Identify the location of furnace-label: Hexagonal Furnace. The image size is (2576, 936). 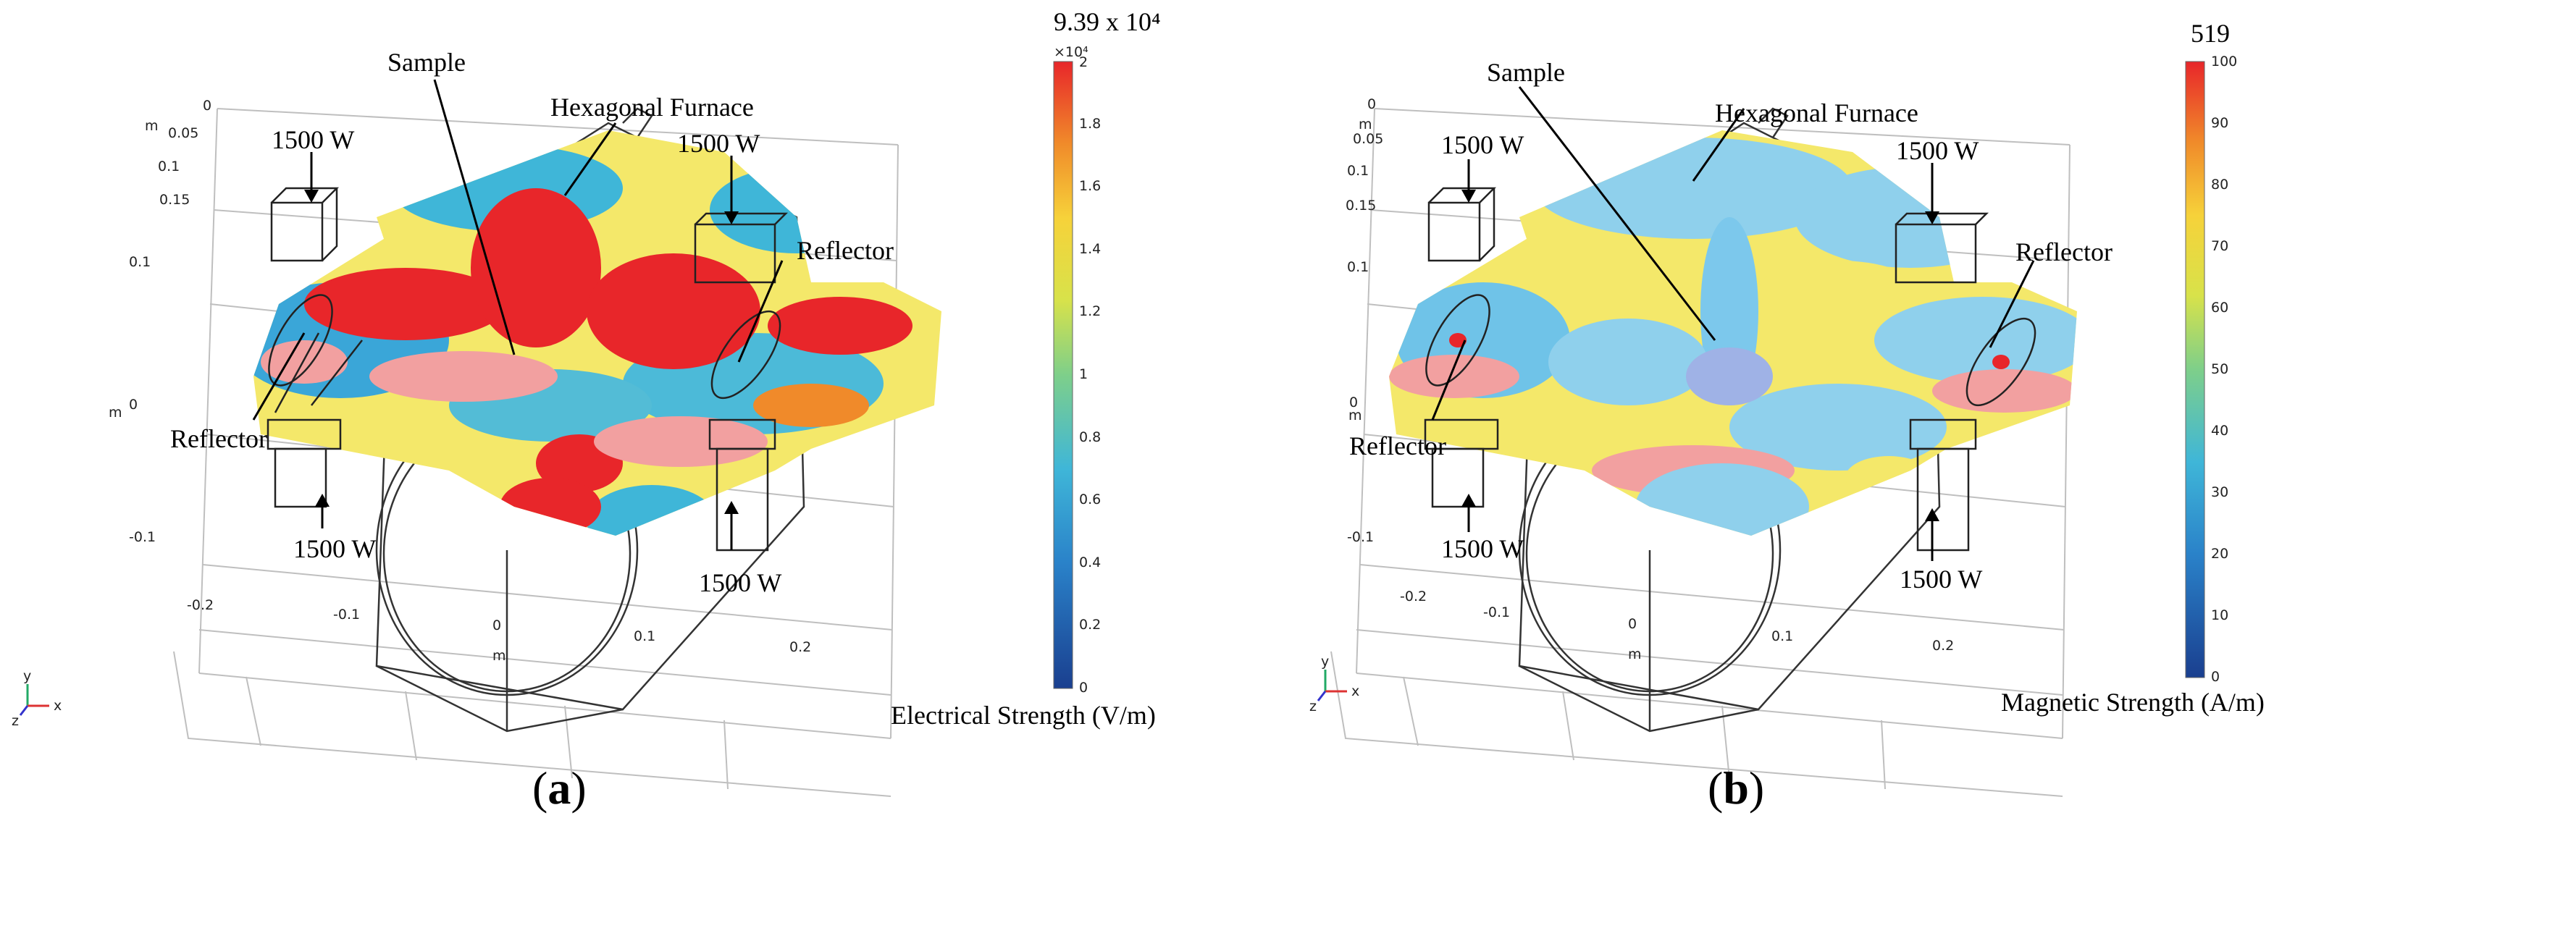
(1816, 112).